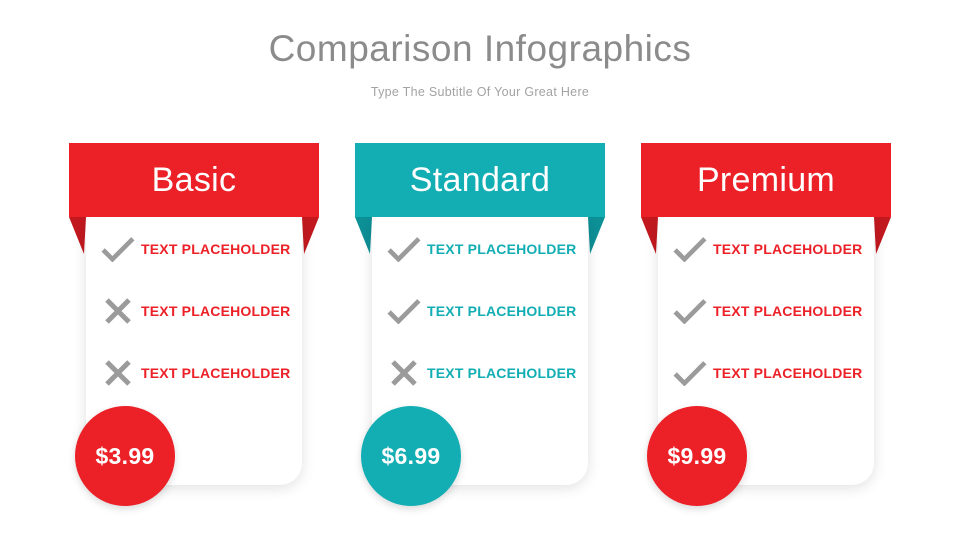 The width and height of the screenshot is (960, 540). I want to click on plan-title: Standard, so click(480, 179).